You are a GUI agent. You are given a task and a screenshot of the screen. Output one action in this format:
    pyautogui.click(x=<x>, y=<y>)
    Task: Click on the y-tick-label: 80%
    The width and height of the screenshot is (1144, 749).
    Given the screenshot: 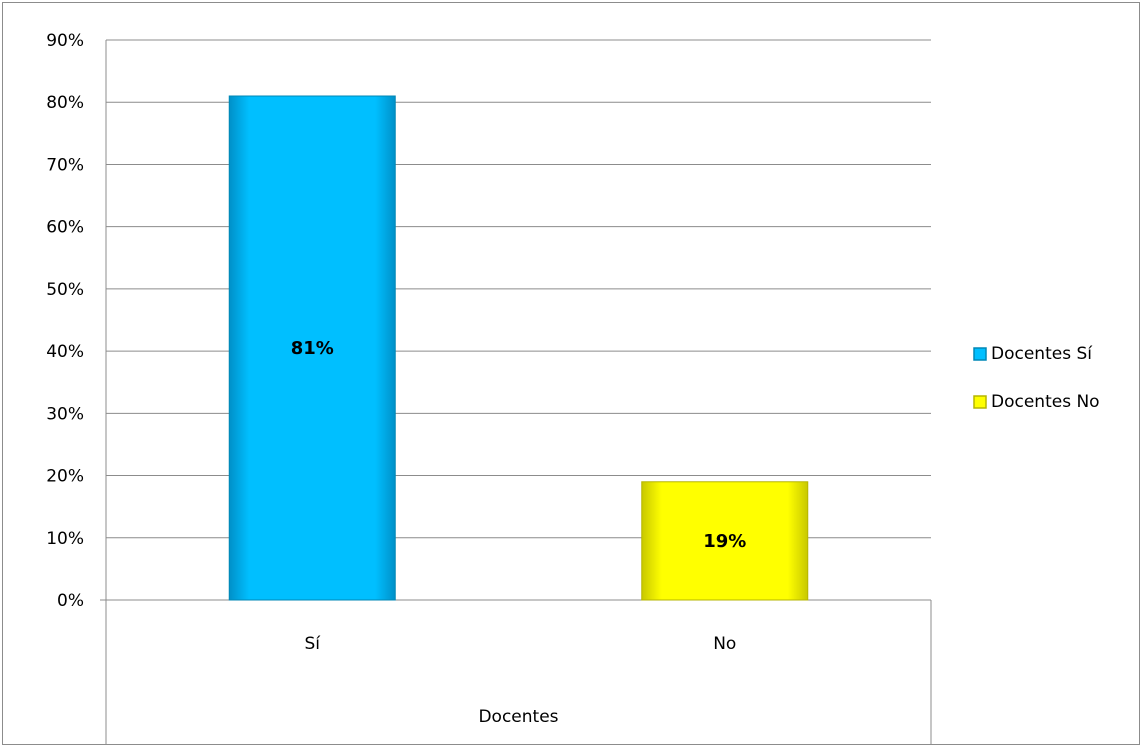 What is the action you would take?
    pyautogui.click(x=65, y=103)
    